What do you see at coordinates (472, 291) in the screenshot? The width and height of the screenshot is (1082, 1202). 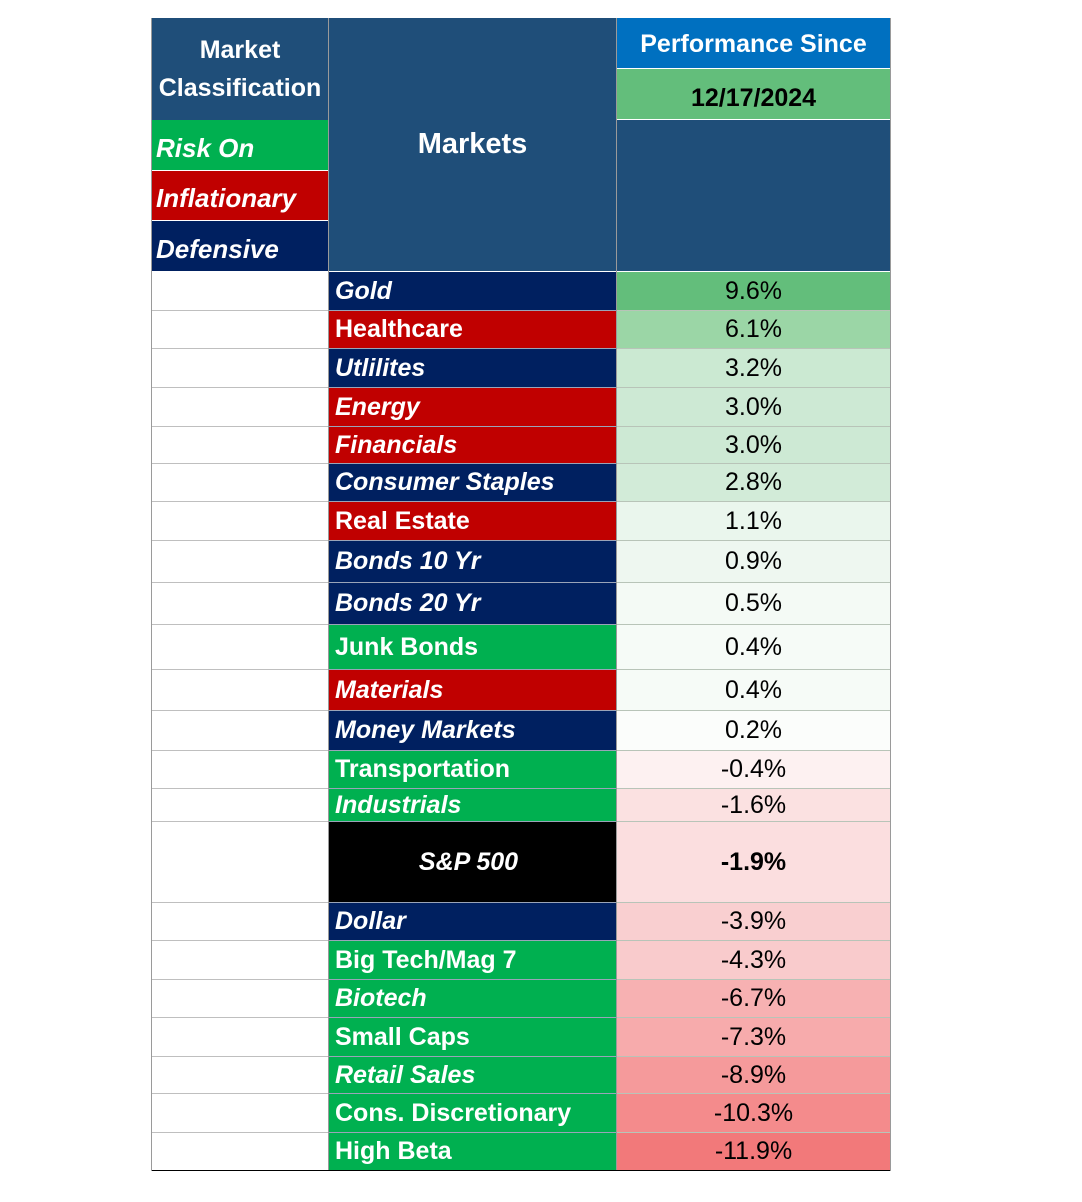 I see `market-name-cell: Gold` at bounding box center [472, 291].